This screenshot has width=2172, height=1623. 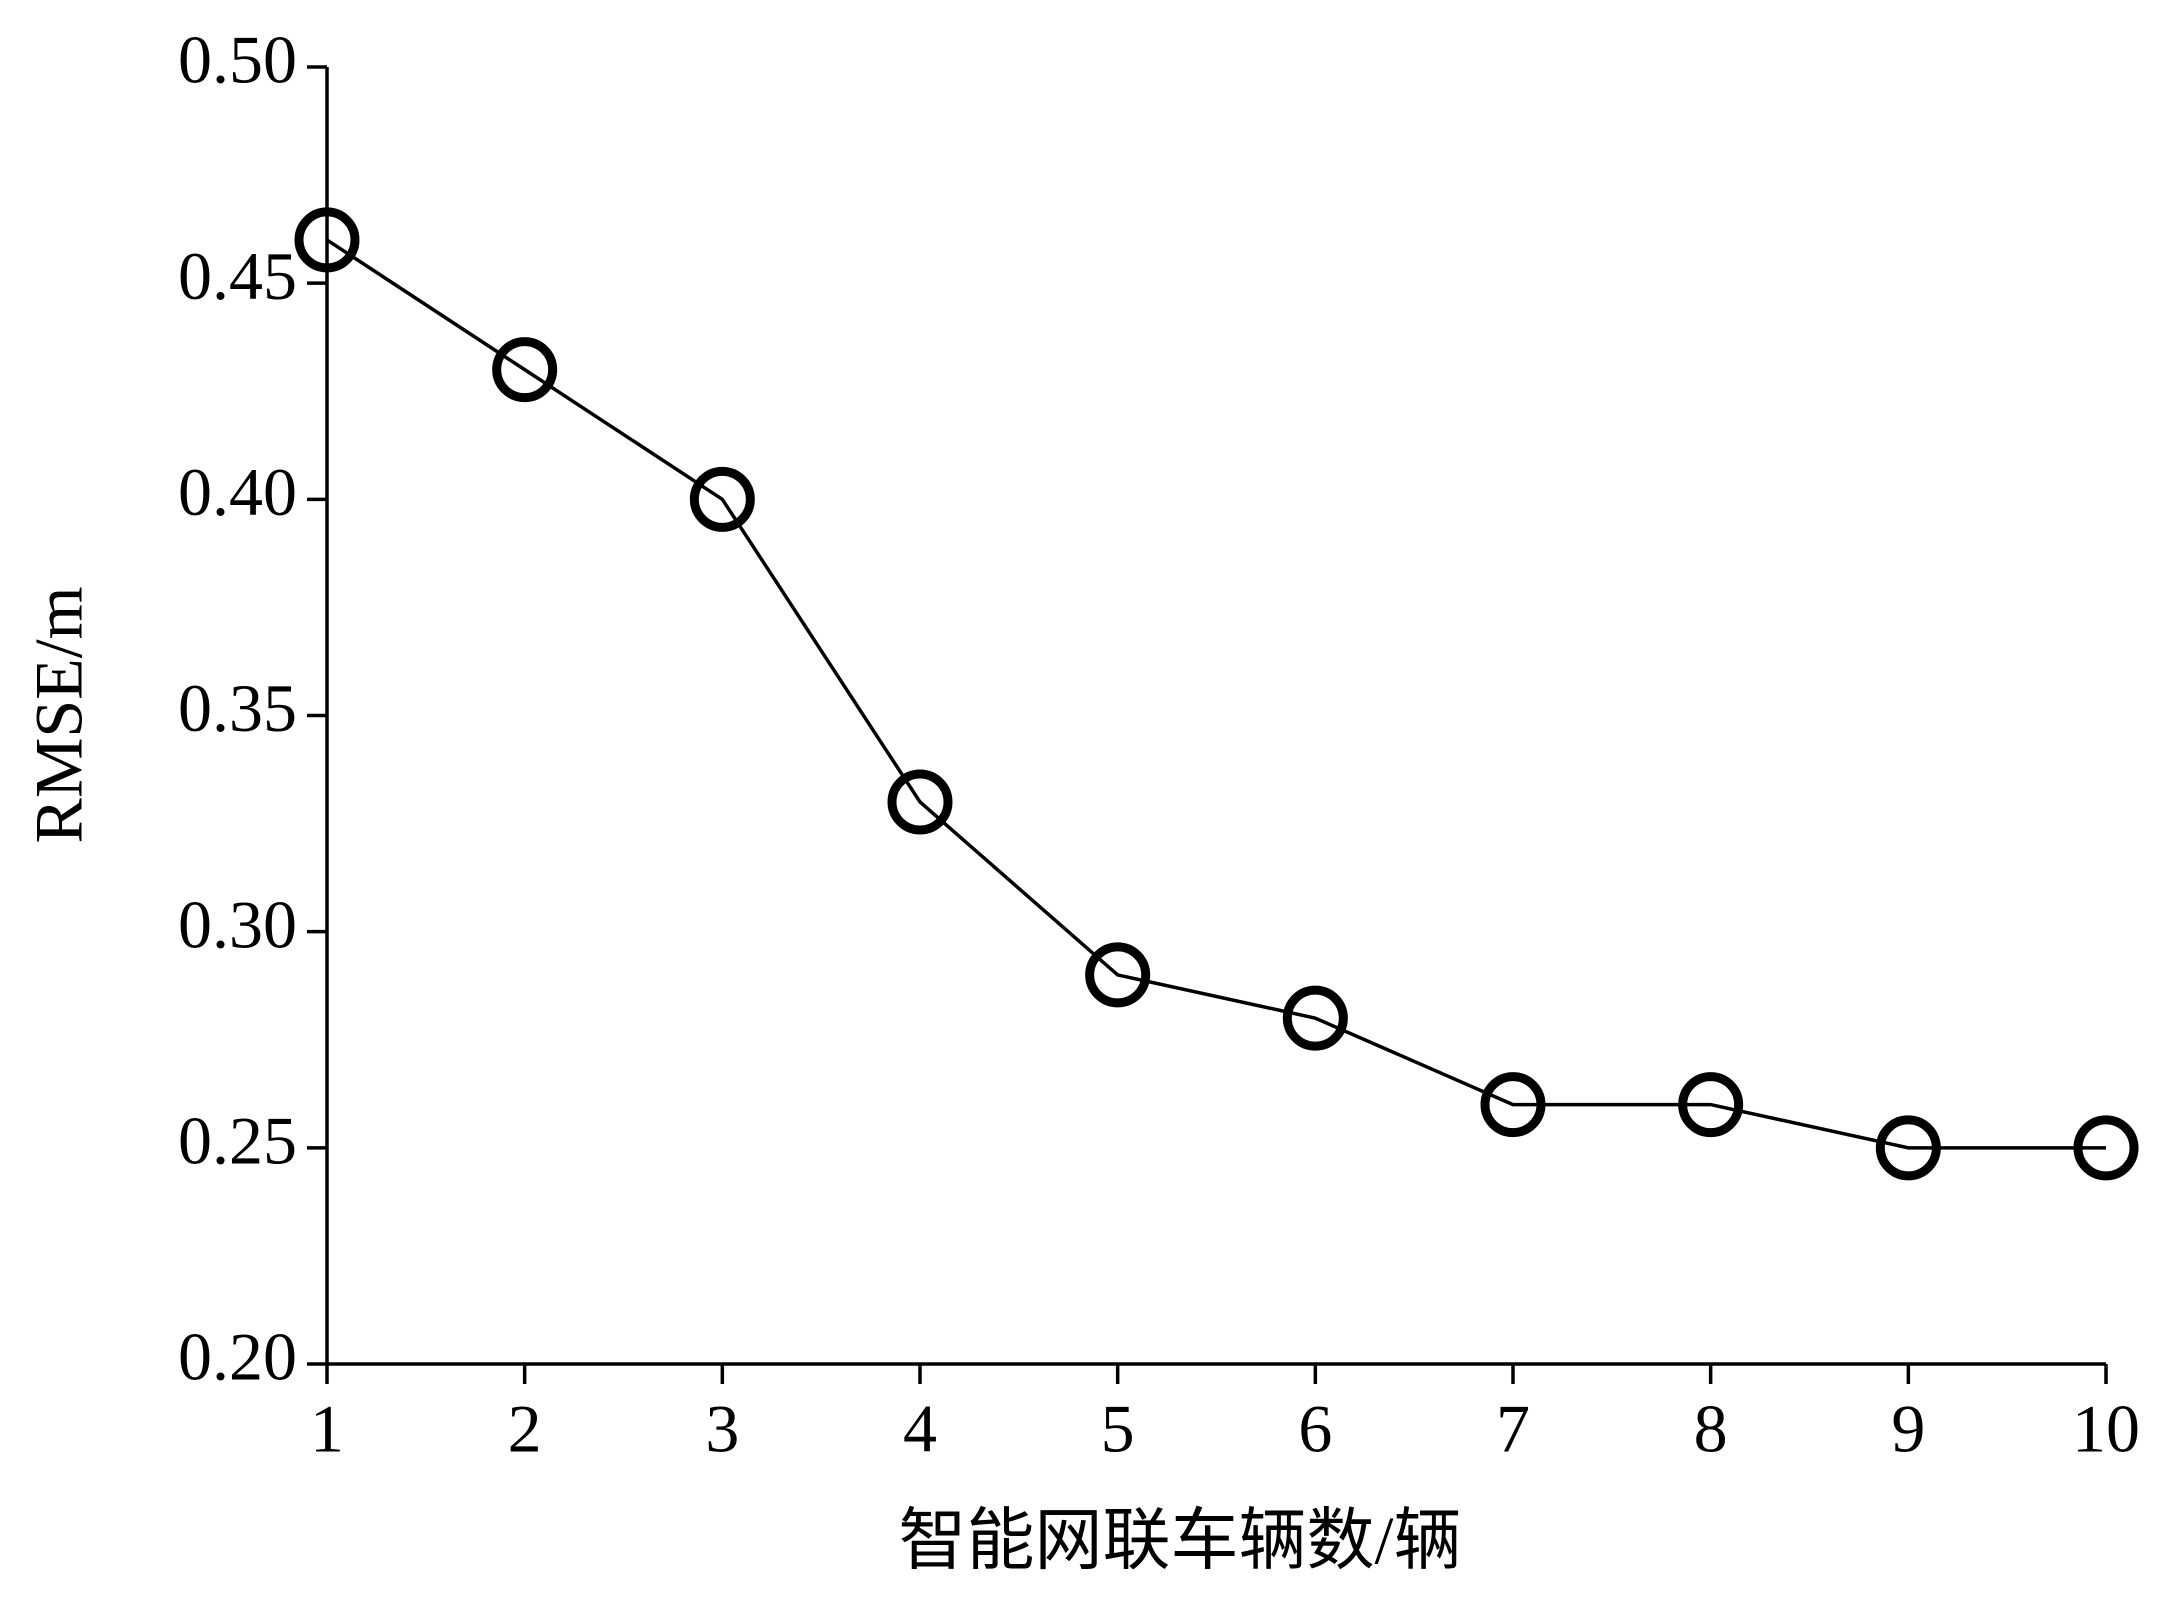 I want to click on y-tick-label: 0.25, so click(x=237, y=1140).